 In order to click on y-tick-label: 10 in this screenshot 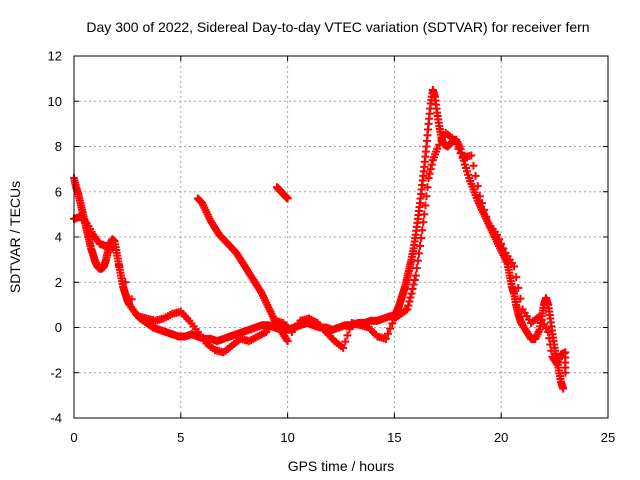, I will do `click(55, 101)`.